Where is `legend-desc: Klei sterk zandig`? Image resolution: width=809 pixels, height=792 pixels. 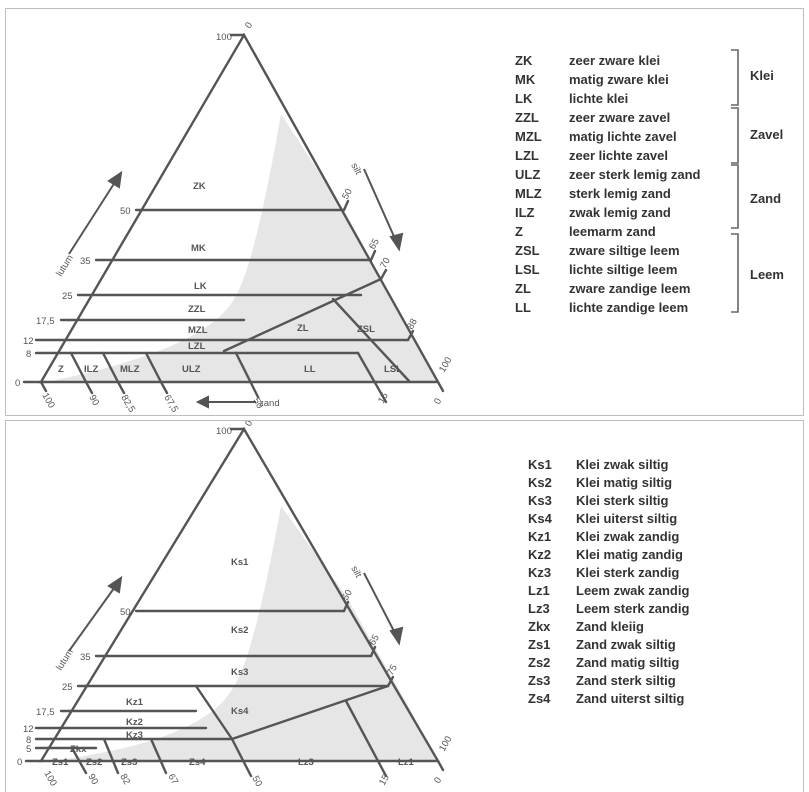
legend-desc: Klei sterk zandig is located at coordinates (628, 572).